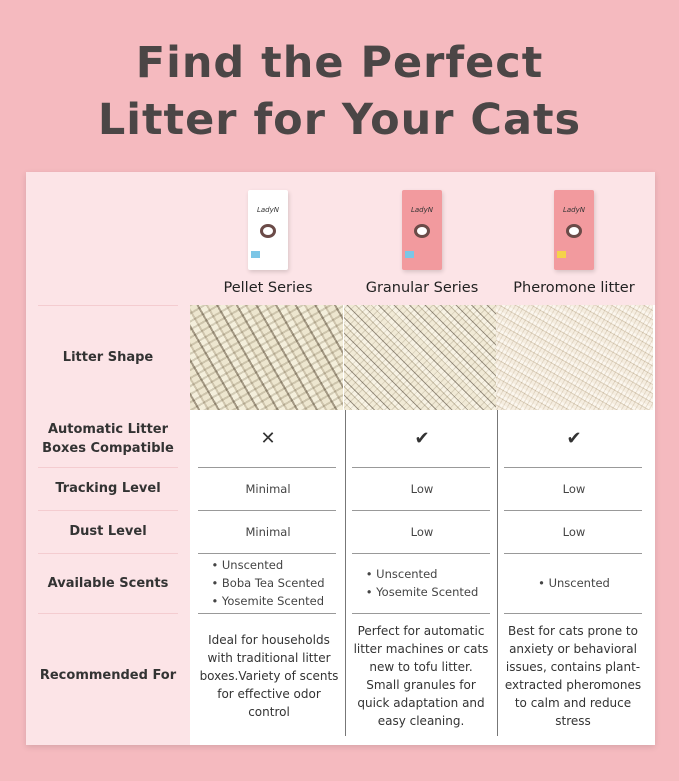 This screenshot has height=781, width=679. I want to click on product-header: LadyN Pellet Series, so click(268, 238).